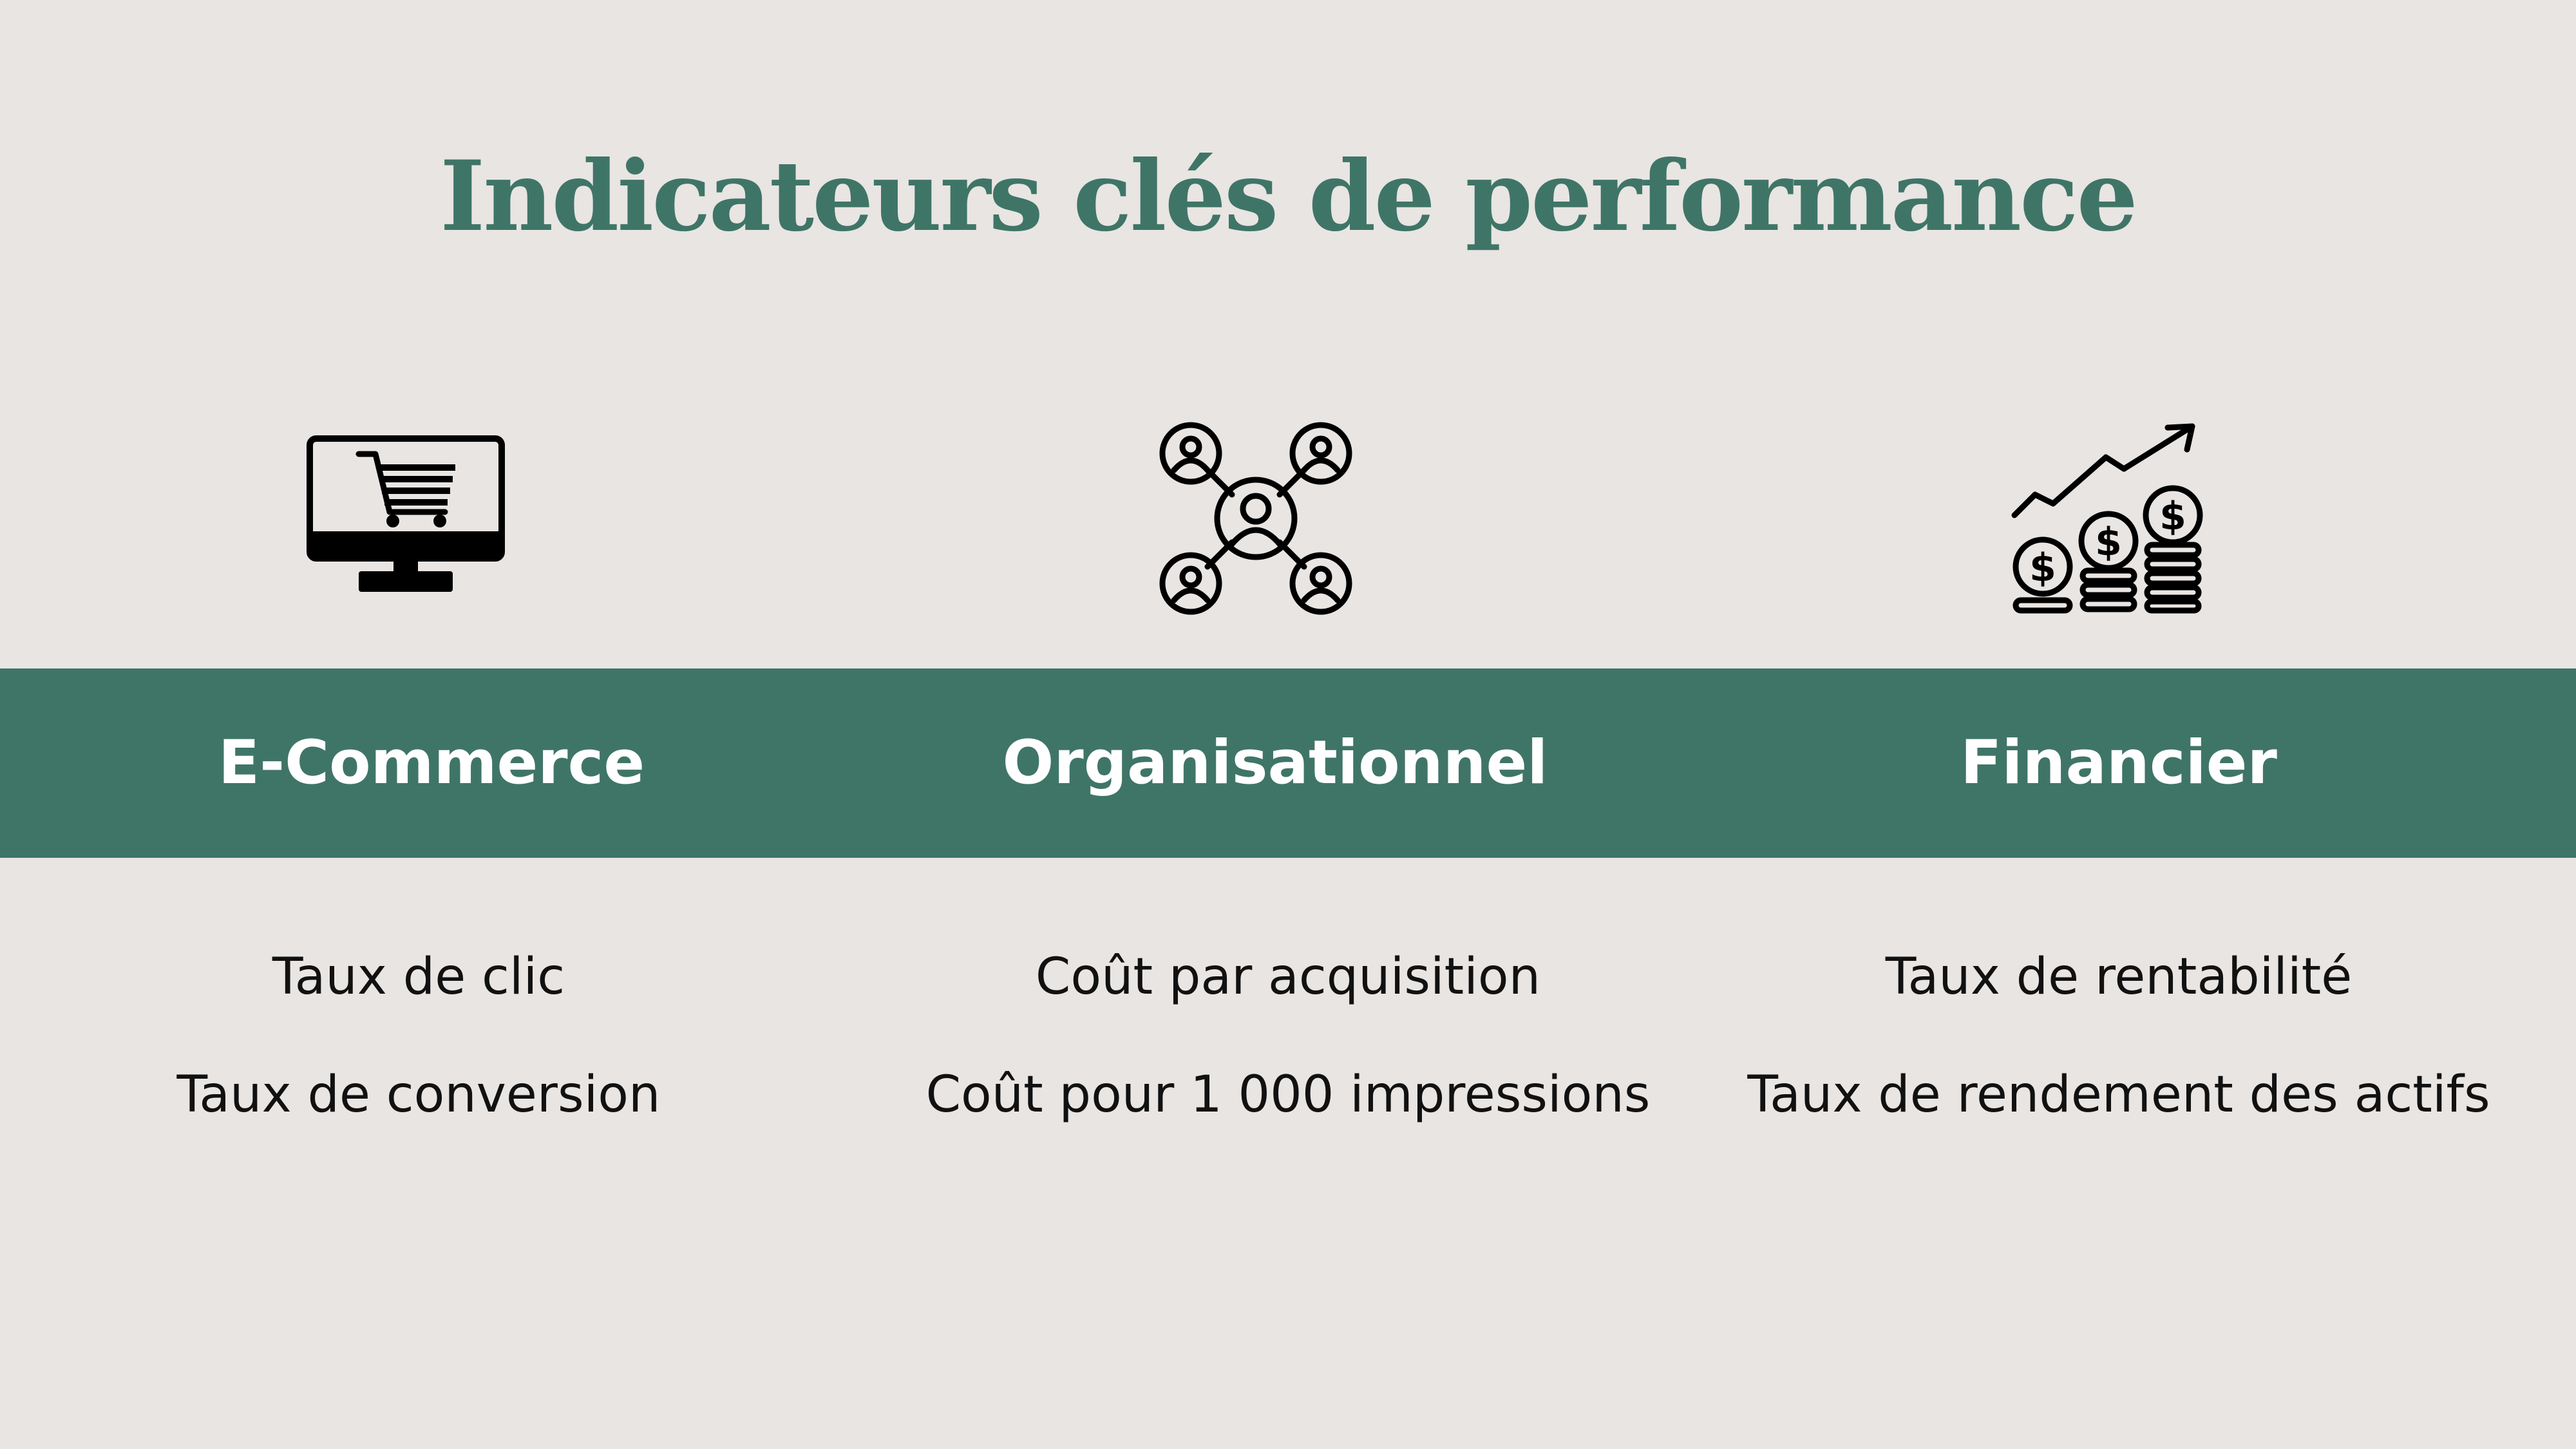 Image resolution: width=2576 pixels, height=1449 pixels. What do you see at coordinates (2118, 1095) in the screenshot?
I see `kpi-item: Taux de rendement des actifs` at bounding box center [2118, 1095].